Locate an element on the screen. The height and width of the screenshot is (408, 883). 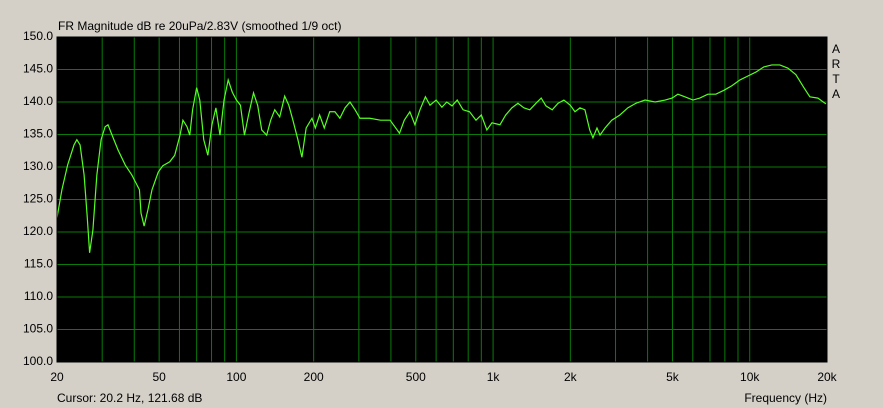
y-tick-label: 100.0 is located at coordinates (38, 361).